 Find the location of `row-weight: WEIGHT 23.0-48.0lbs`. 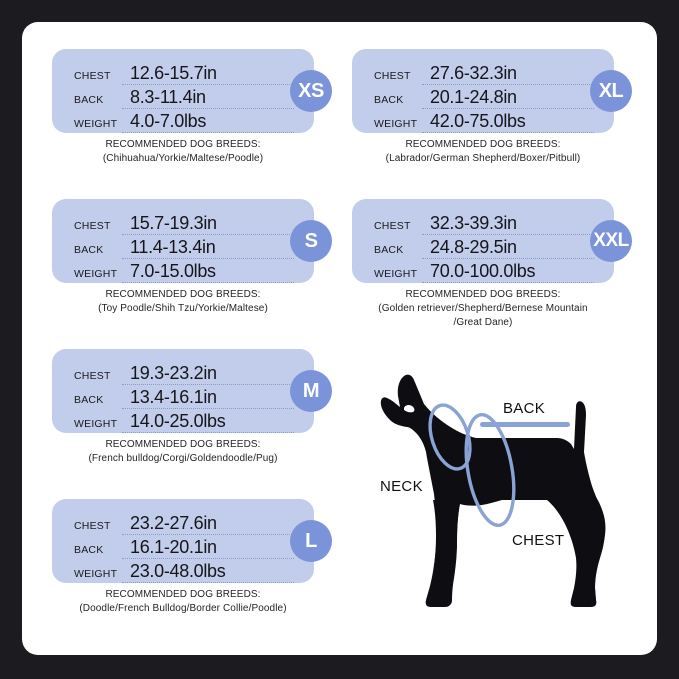

row-weight: WEIGHT 23.0-48.0lbs is located at coordinates (186, 573).